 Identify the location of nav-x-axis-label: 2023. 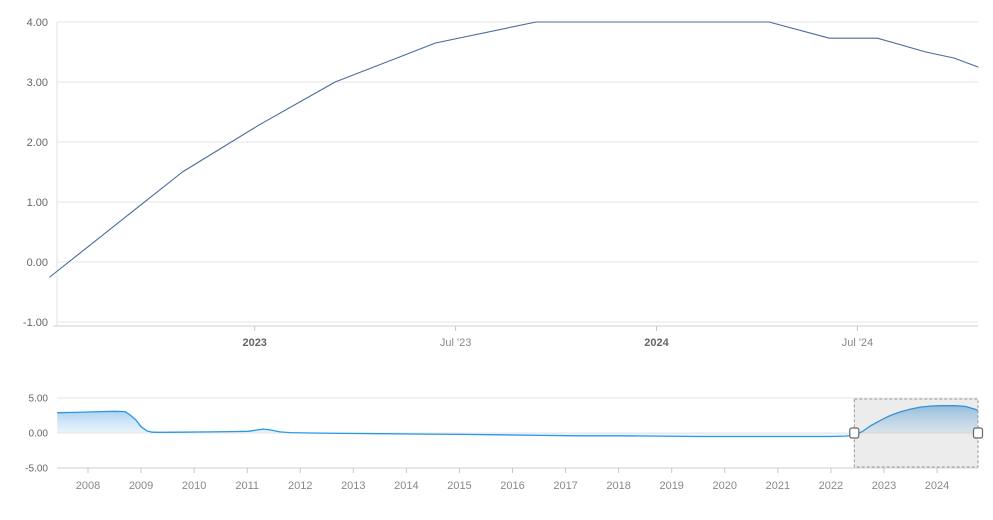
(884, 486).